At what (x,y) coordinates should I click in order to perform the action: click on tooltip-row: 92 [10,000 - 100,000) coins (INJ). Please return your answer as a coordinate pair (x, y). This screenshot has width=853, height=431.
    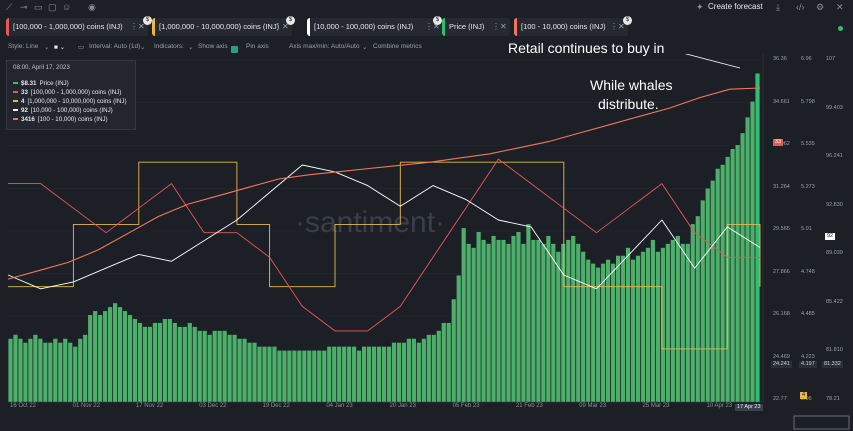
    Looking at the image, I should click on (63, 110).